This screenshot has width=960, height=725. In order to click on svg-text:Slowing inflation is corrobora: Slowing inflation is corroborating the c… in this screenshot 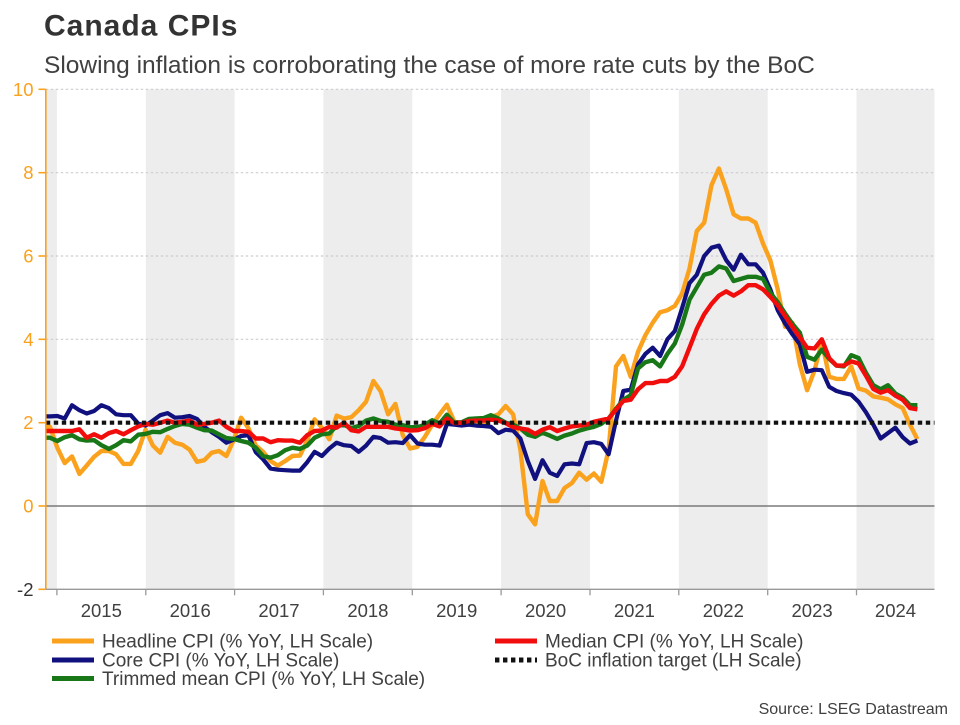, I will do `click(429, 65)`.